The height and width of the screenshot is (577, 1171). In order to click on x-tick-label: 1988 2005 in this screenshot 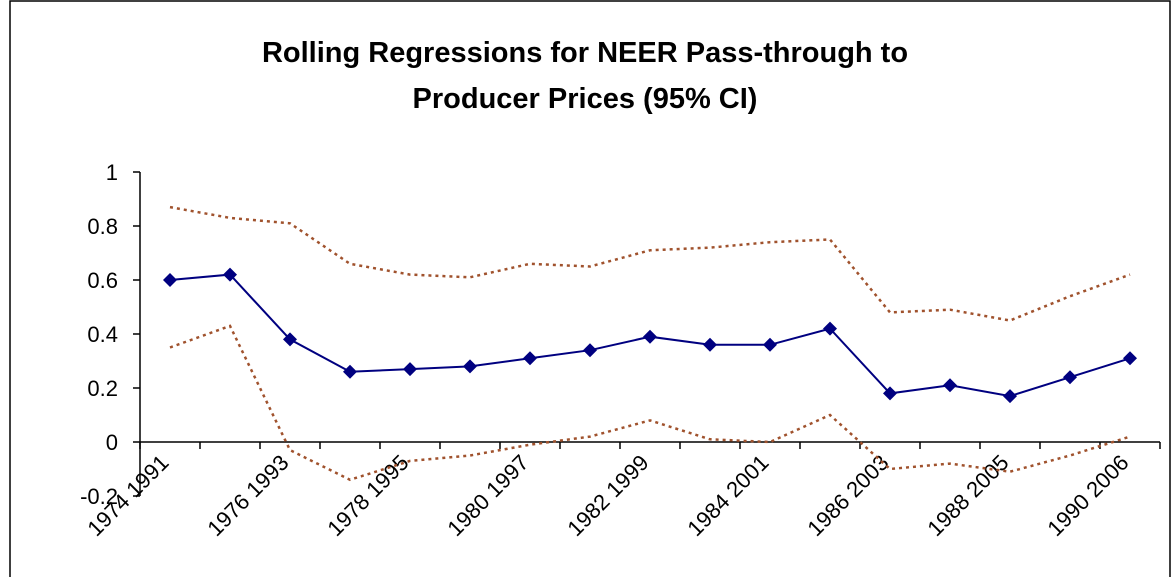, I will do `click(967, 495)`.